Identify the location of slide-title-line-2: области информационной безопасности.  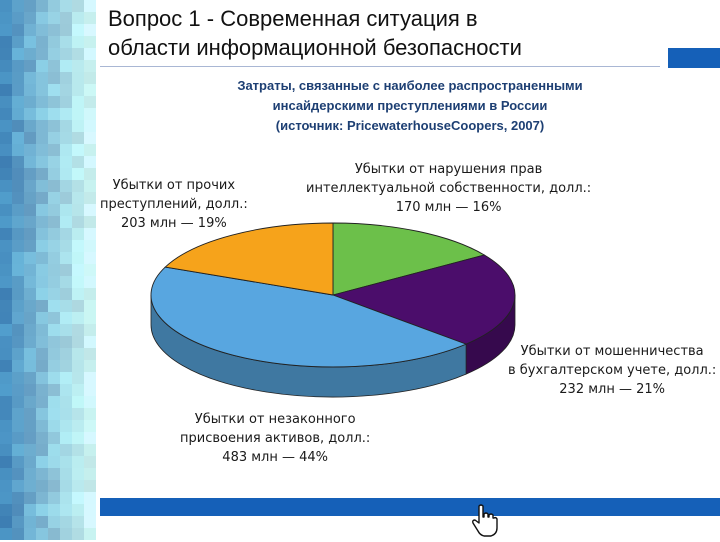
(315, 47).